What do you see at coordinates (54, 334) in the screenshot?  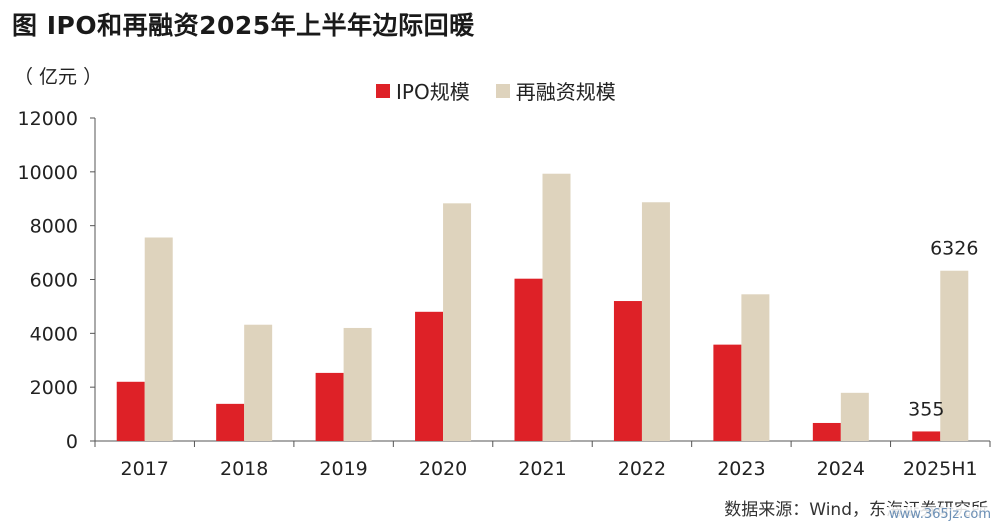 I see `y-tick-label: 4000` at bounding box center [54, 334].